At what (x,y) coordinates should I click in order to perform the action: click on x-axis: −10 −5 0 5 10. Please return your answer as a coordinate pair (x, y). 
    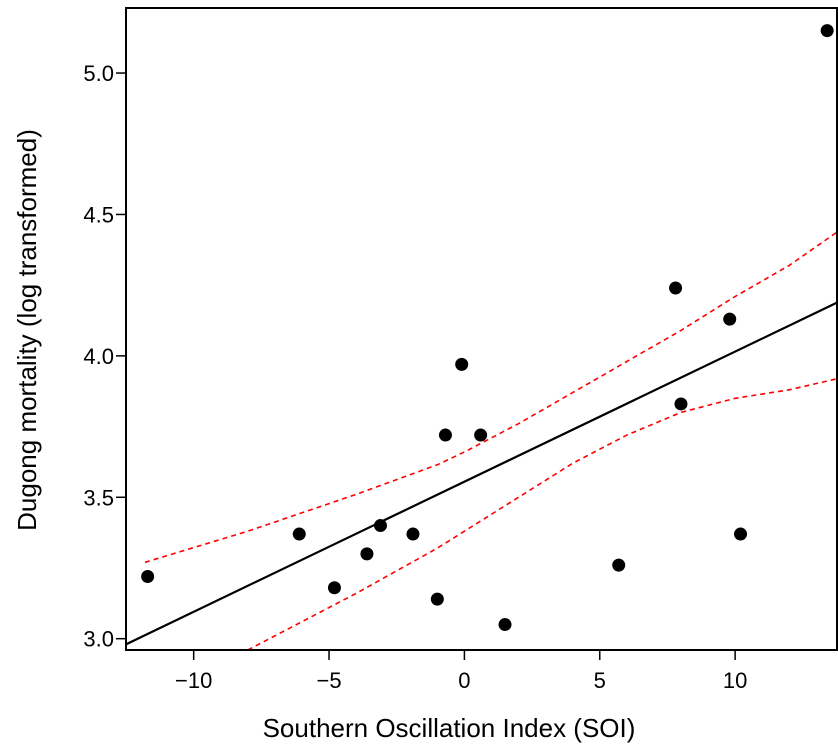
    Looking at the image, I should click on (461, 671).